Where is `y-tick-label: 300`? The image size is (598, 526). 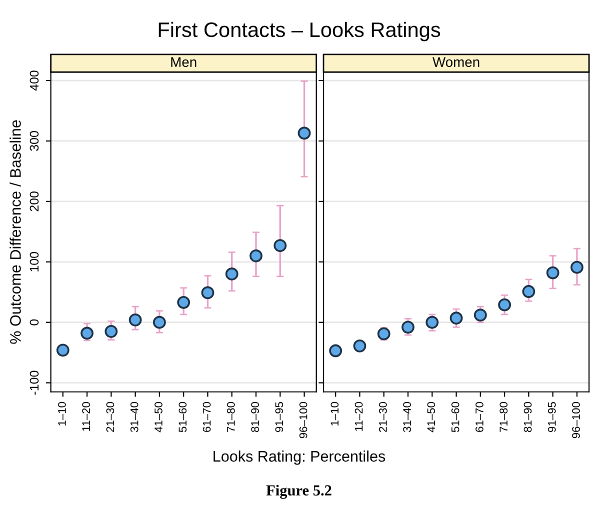 y-tick-label: 300 is located at coordinates (34, 141).